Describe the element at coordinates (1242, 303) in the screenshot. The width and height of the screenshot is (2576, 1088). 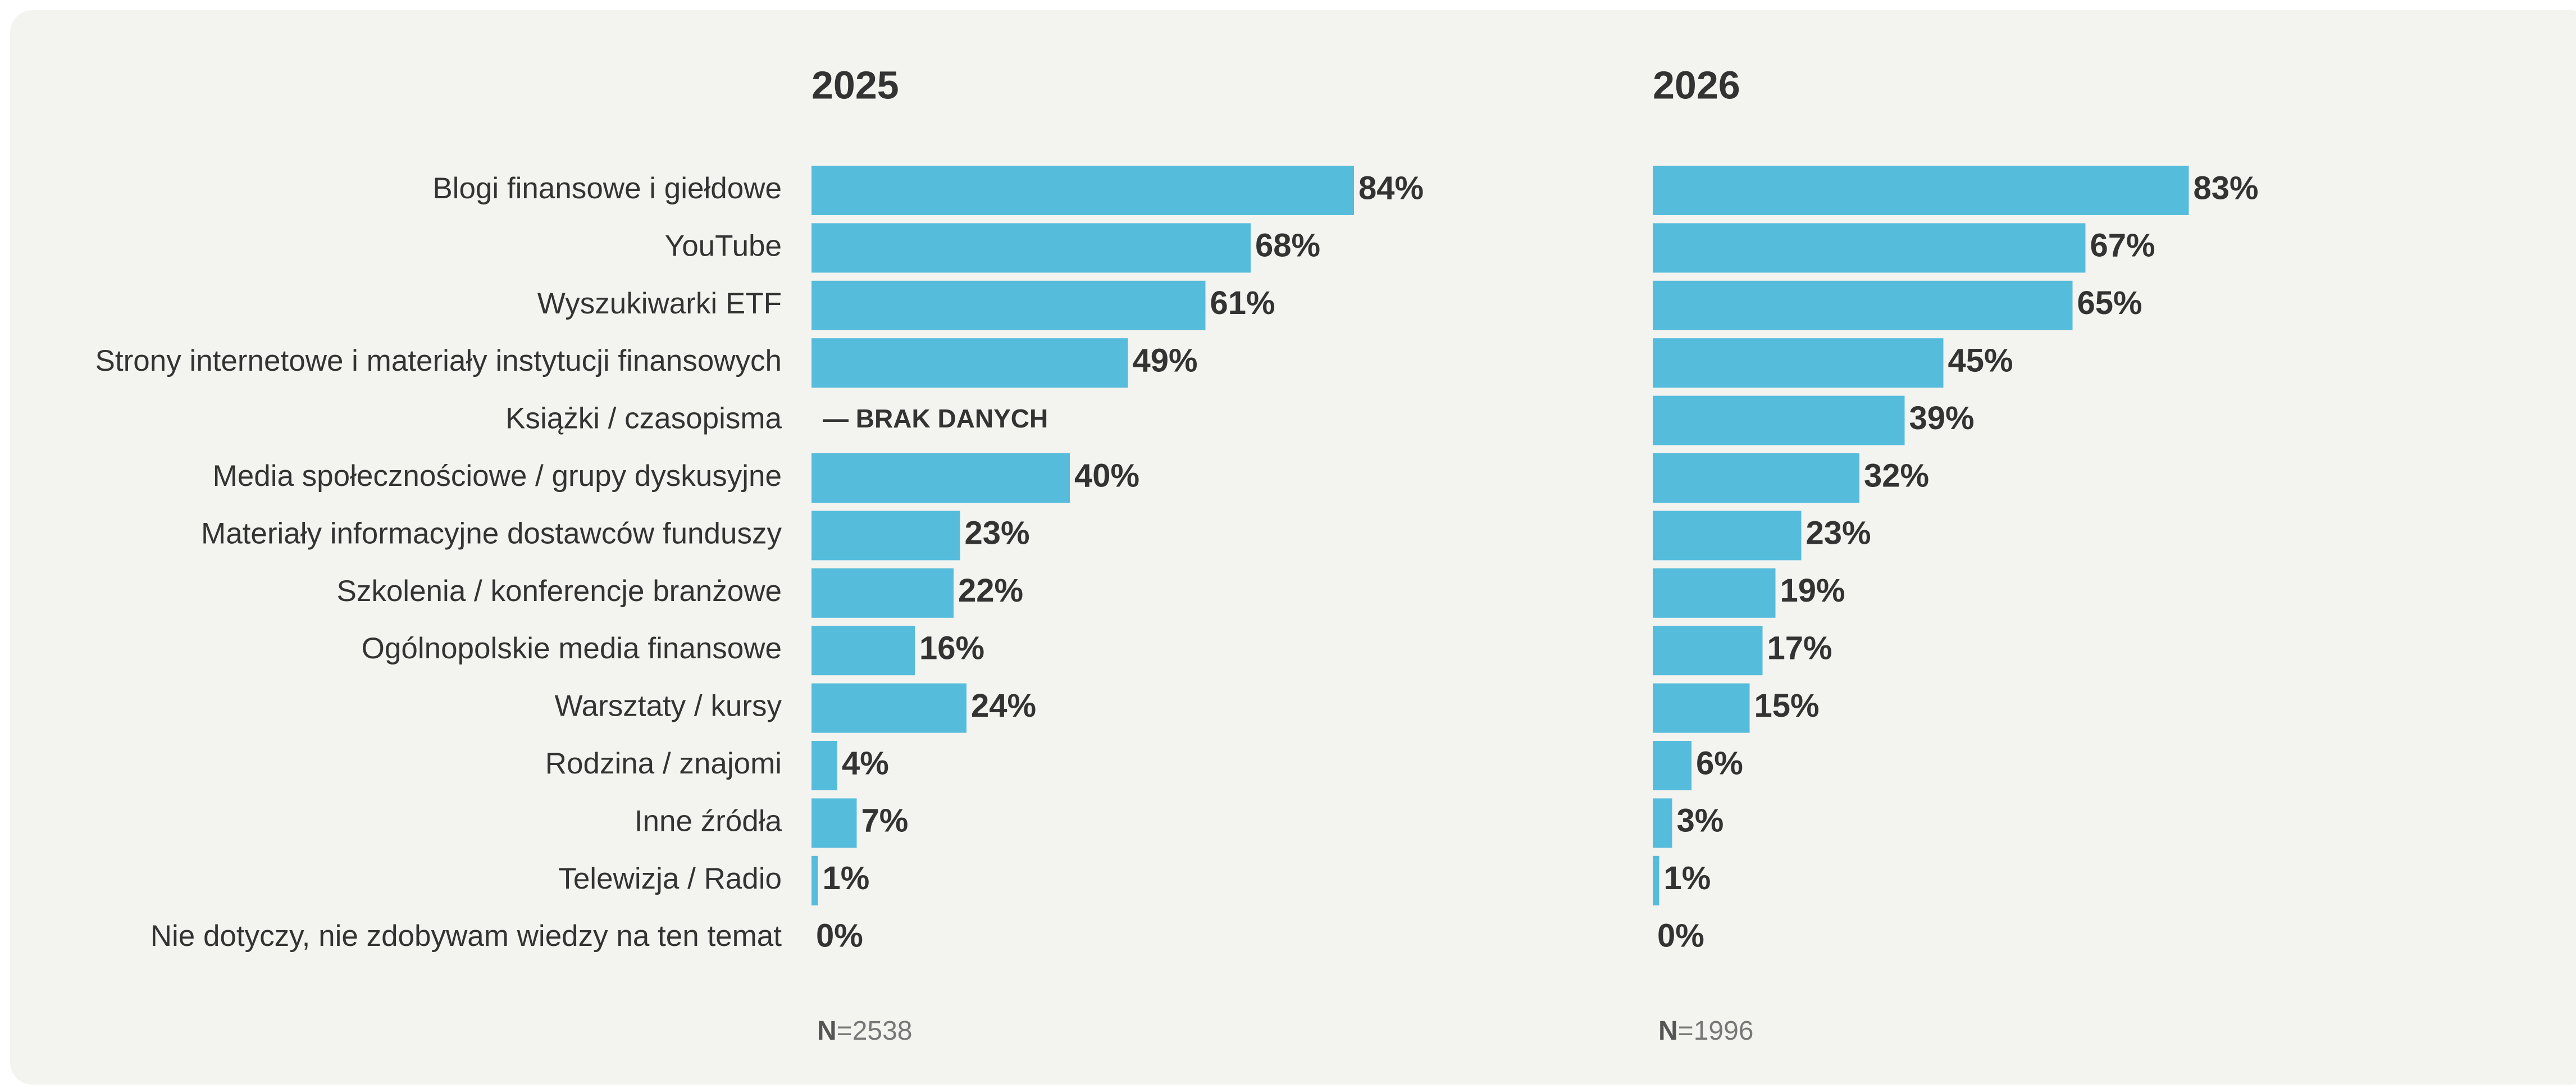
I see `value-label: 61%` at that location.